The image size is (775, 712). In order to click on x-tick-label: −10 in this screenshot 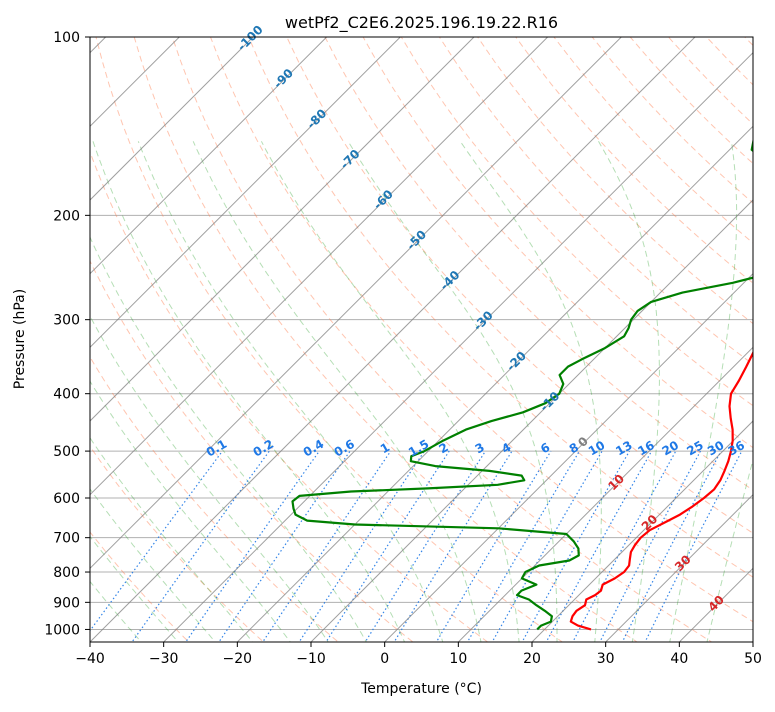, I will do `click(311, 659)`.